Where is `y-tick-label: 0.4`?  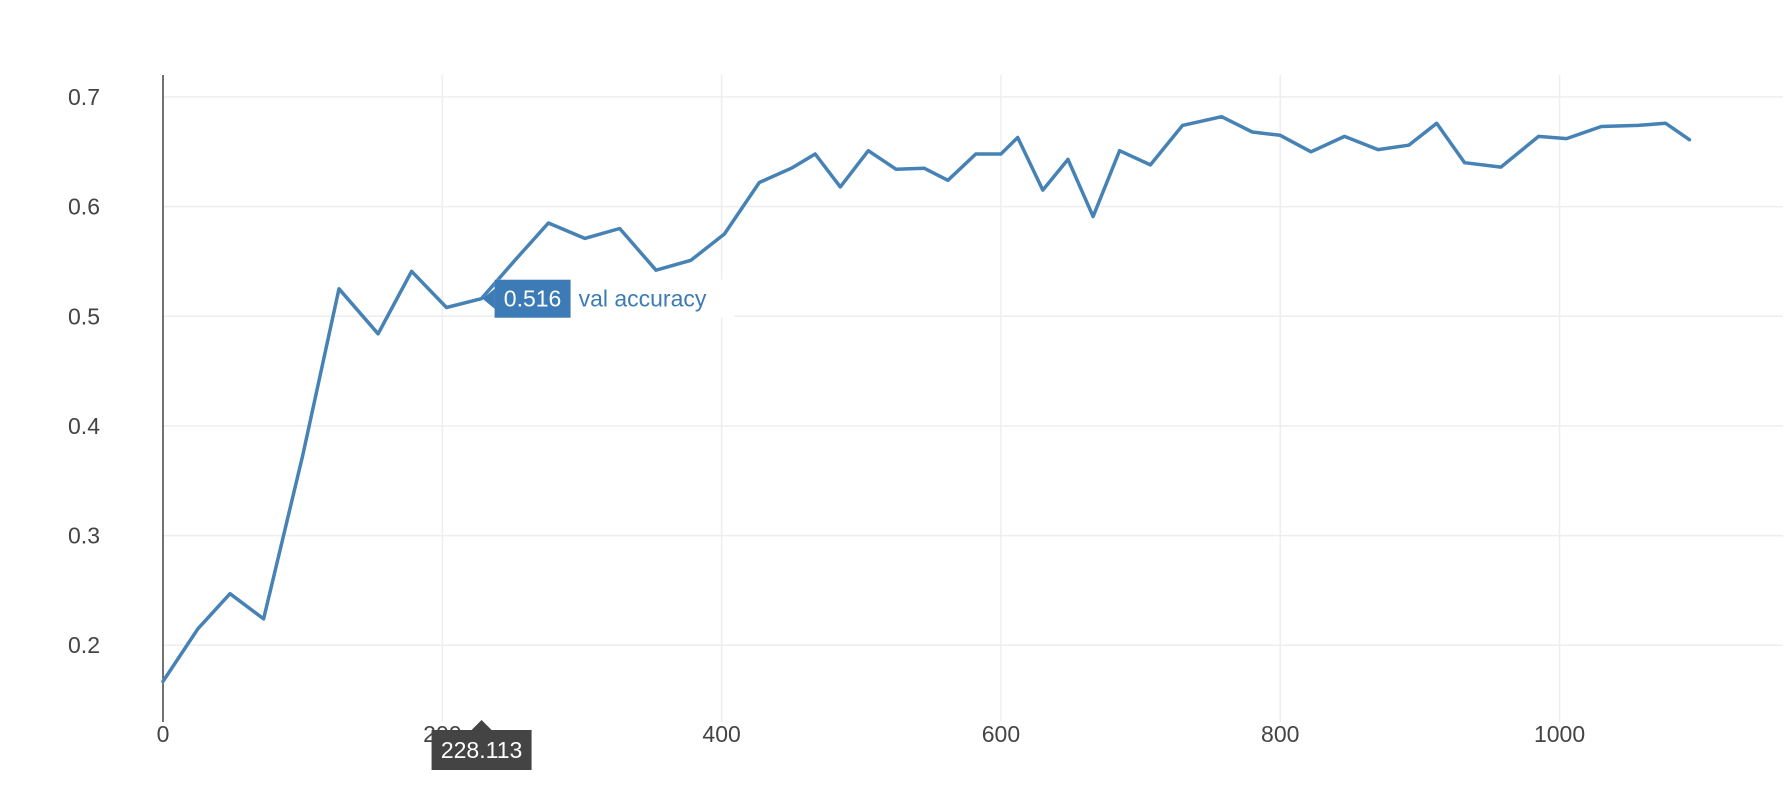 y-tick-label: 0.4 is located at coordinates (84, 426).